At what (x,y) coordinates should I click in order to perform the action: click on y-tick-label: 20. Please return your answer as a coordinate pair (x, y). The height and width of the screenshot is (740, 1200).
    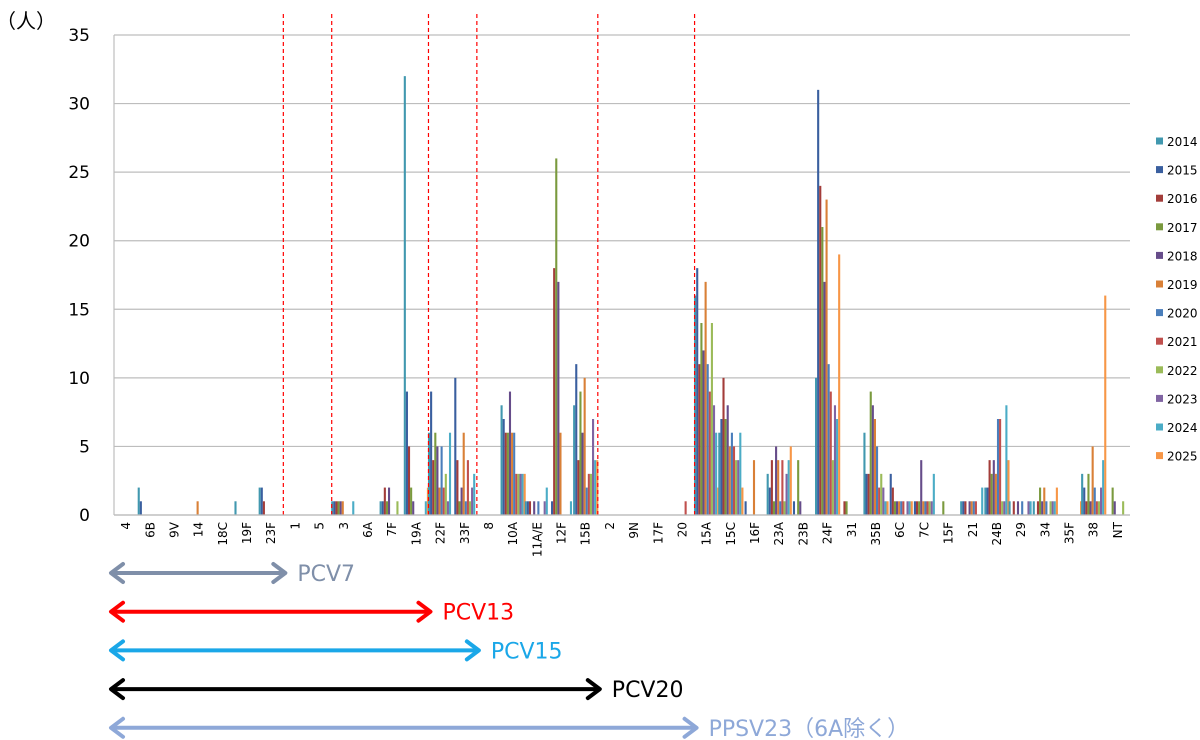
    Looking at the image, I should click on (79, 242).